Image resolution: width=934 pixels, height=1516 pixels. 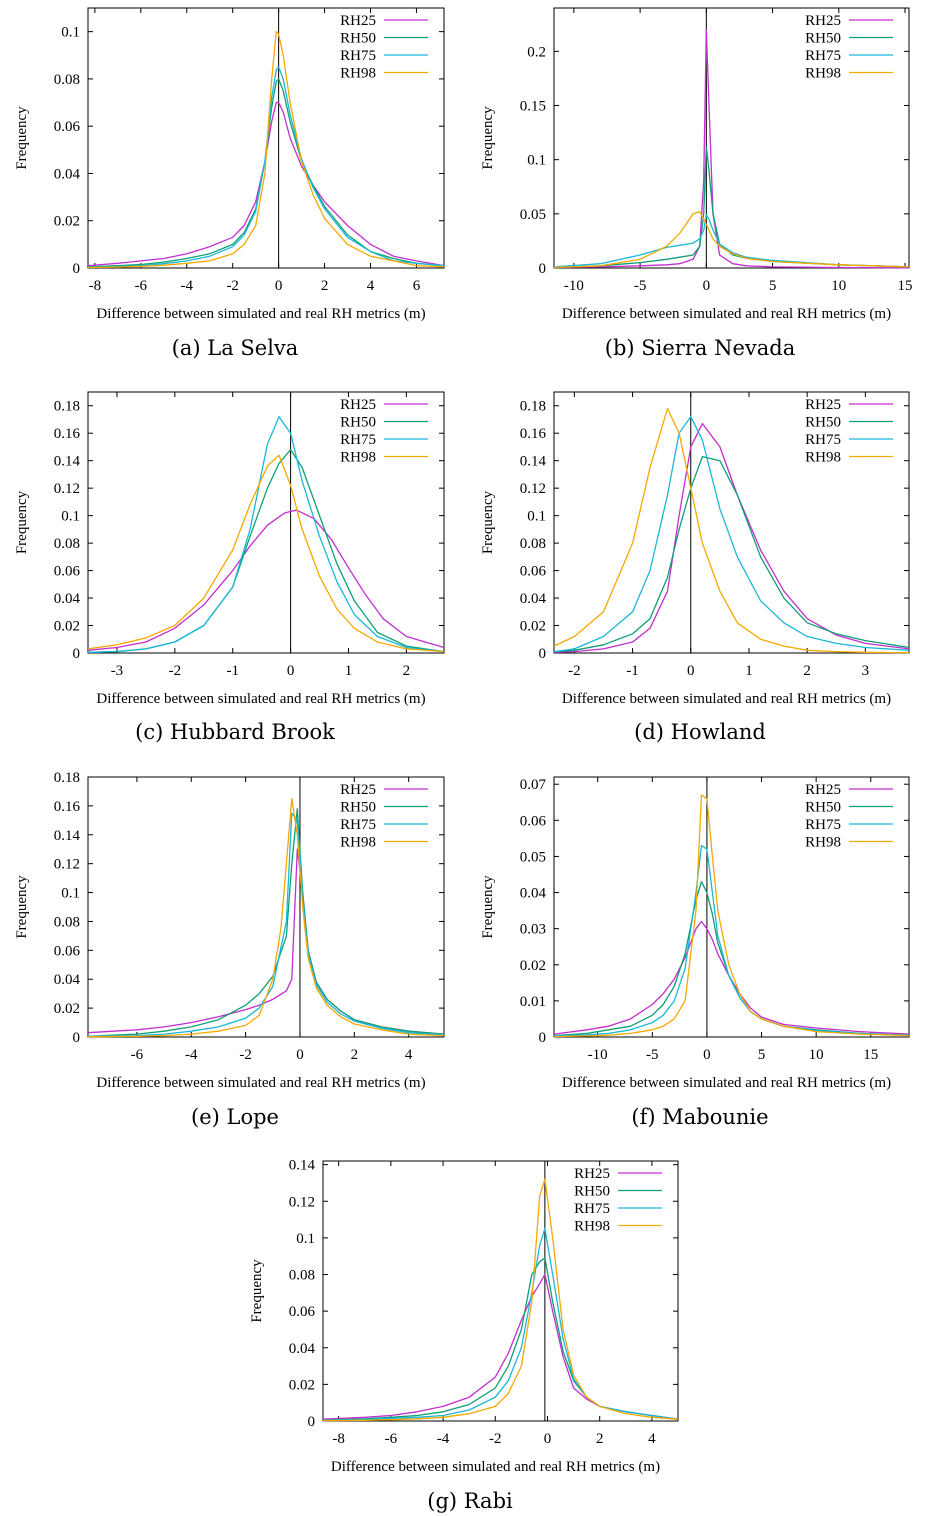 What do you see at coordinates (338, 1439) in the screenshot?
I see `x-tick-label: -8` at bounding box center [338, 1439].